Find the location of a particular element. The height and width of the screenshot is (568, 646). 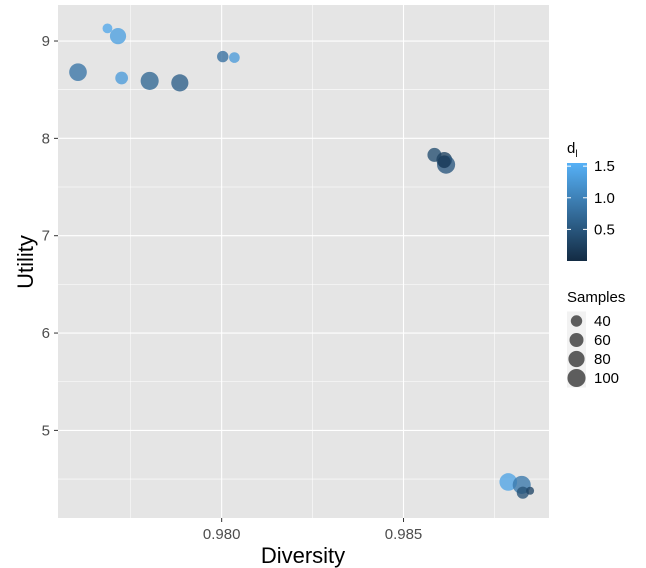

colorbar-tick-label: 1.0 is located at coordinates (604, 198).